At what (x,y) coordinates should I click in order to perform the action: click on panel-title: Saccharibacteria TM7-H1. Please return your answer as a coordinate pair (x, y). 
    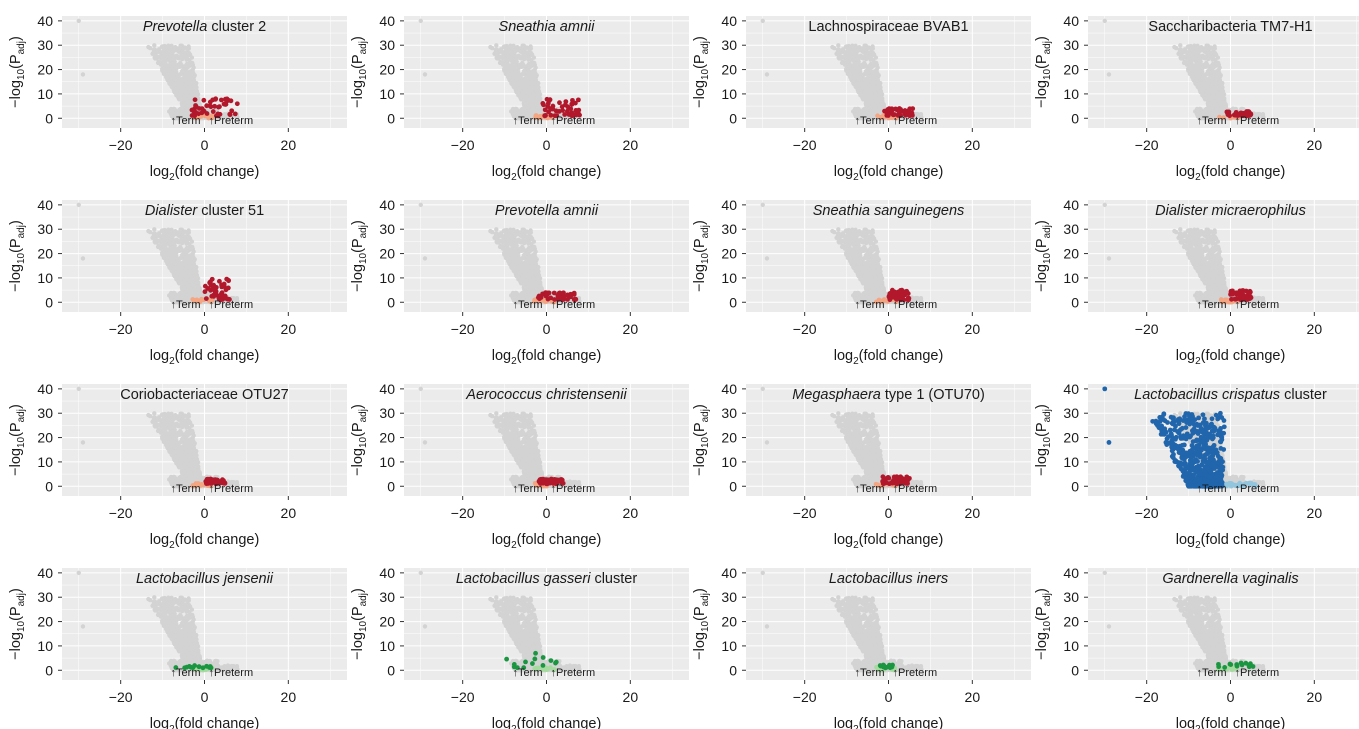
    Looking at the image, I should click on (1230, 27).